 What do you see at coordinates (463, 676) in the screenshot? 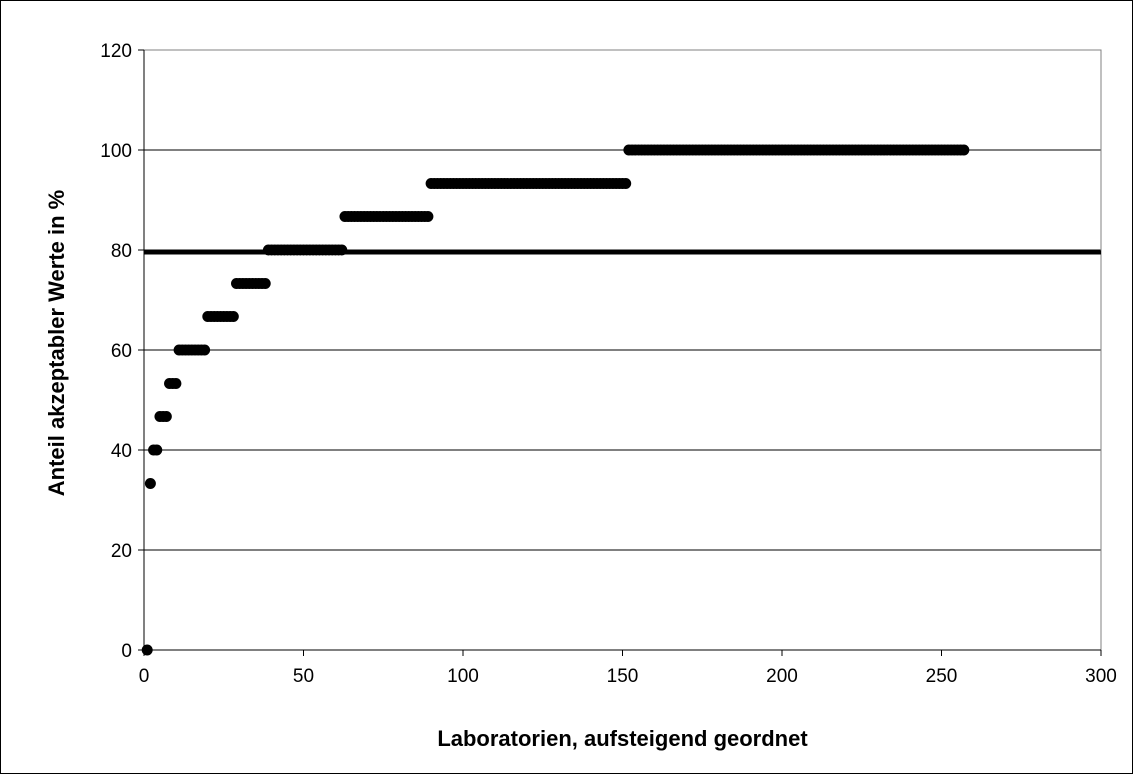
I see `x-tick-label: 100` at bounding box center [463, 676].